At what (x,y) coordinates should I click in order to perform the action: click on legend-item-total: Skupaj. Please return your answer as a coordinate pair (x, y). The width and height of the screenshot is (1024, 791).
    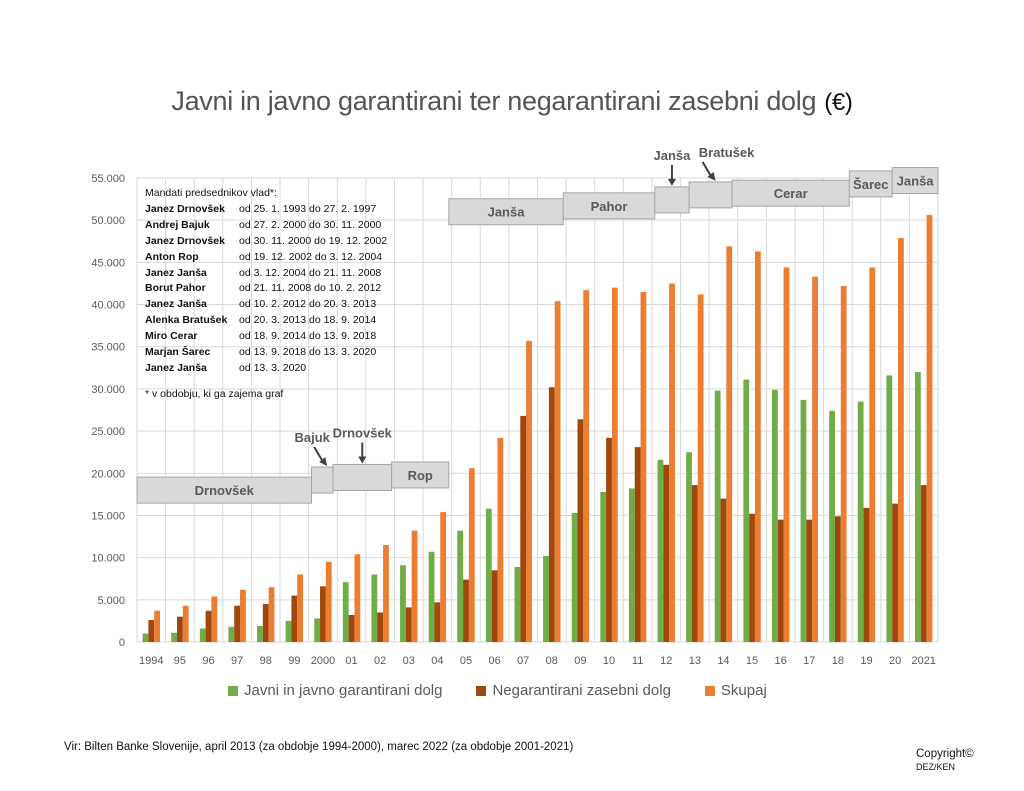
    Looking at the image, I should click on (735, 690).